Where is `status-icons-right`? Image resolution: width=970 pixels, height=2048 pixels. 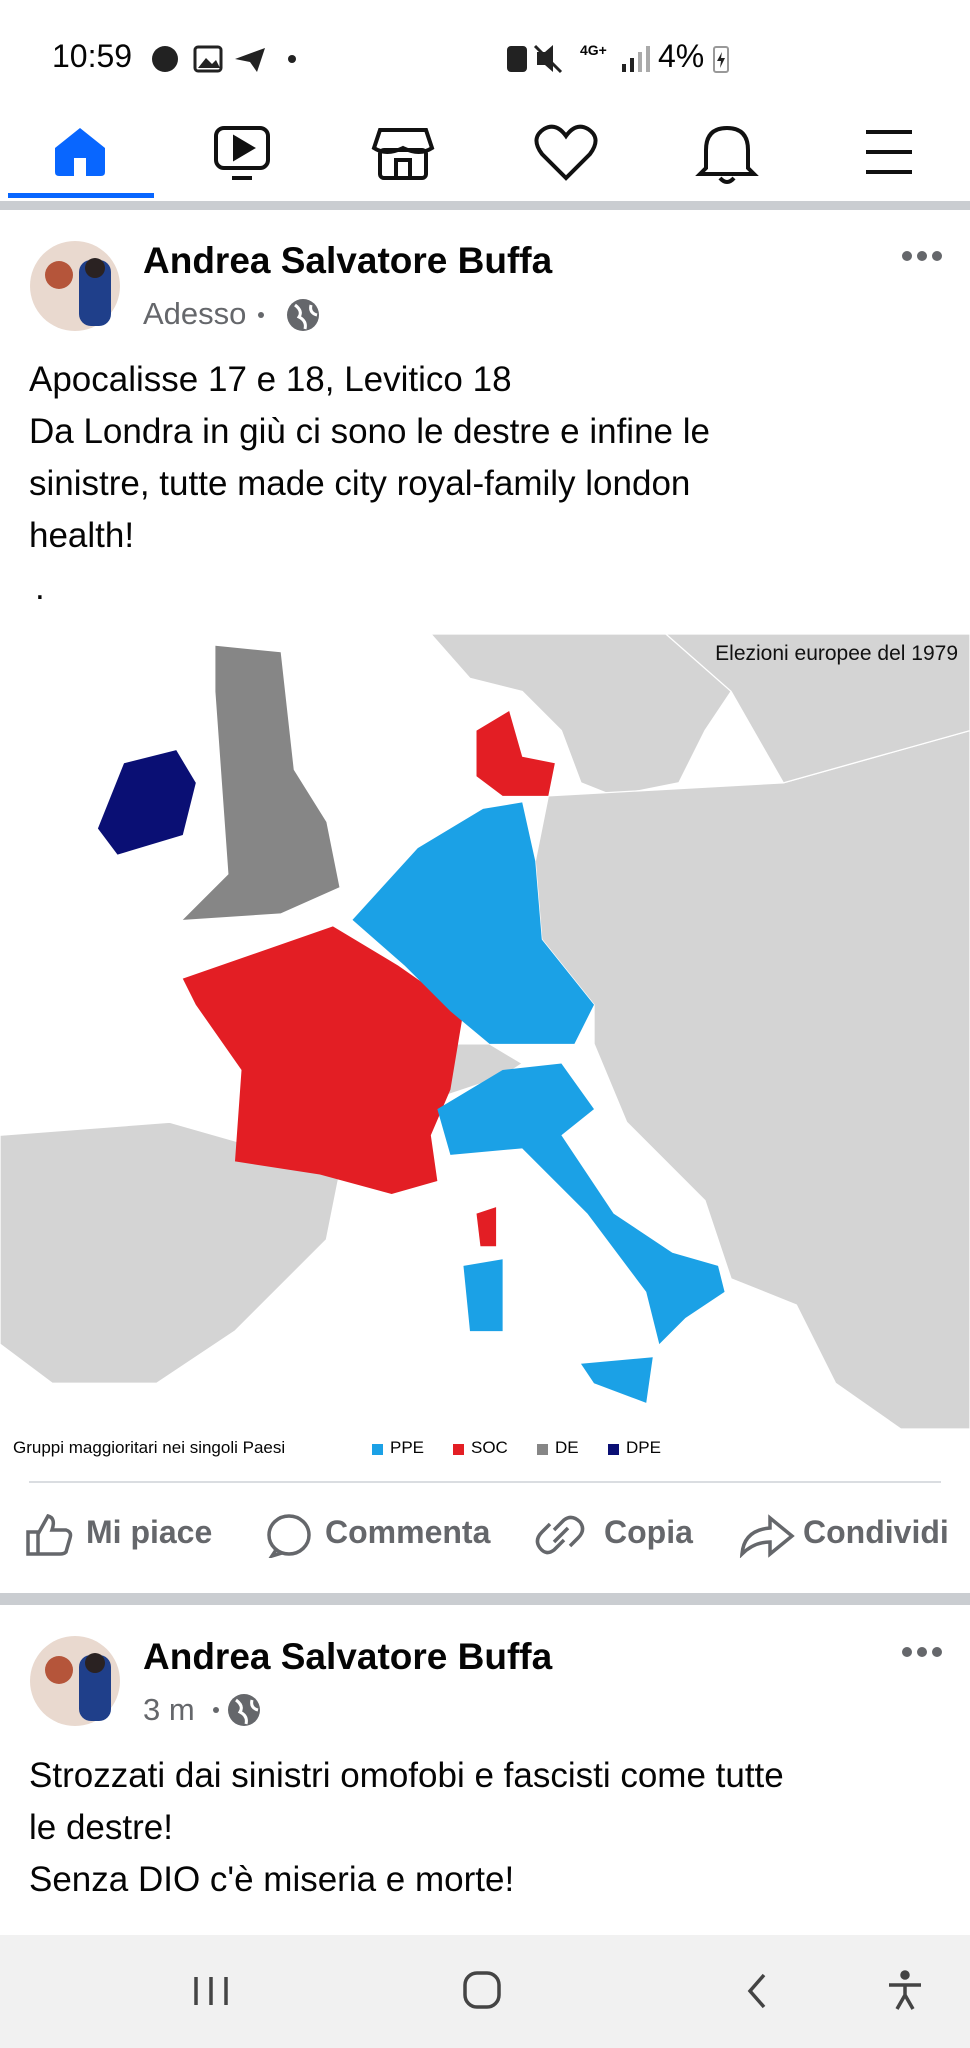 status-icons-right is located at coordinates (535, 59).